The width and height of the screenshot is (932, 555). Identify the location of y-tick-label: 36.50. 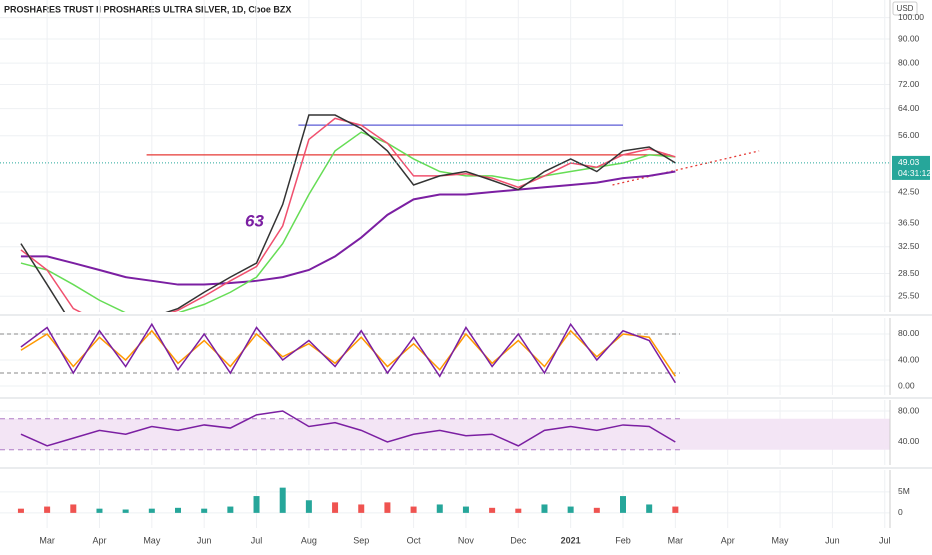
(909, 222).